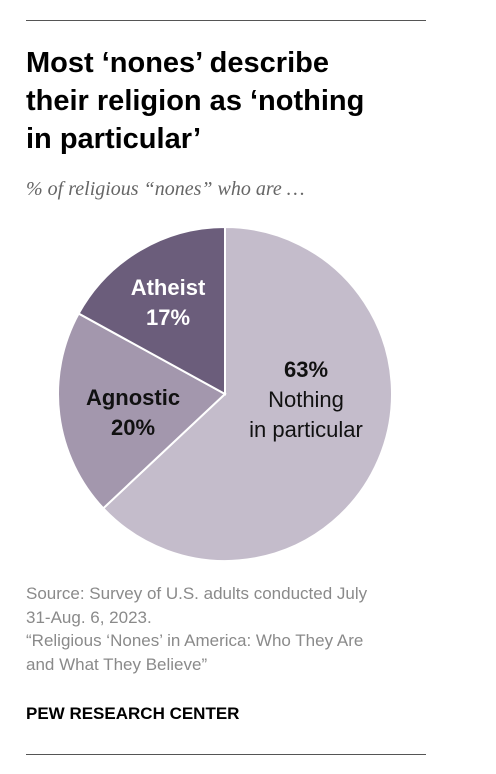  Describe the element at coordinates (168, 317) in the screenshot. I see `slice-value-label-atheist: 17%` at that location.